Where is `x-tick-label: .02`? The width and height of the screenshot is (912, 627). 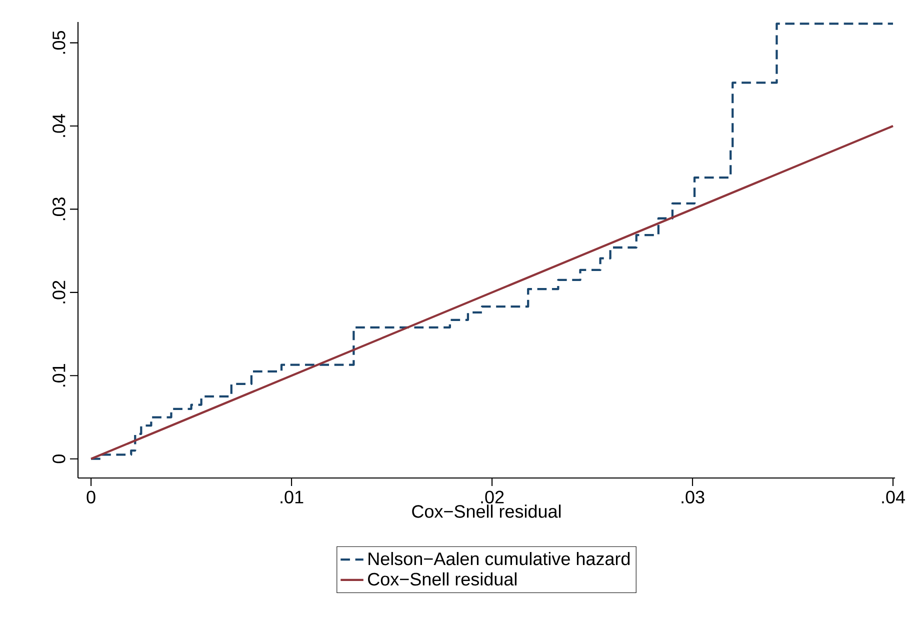
x-tick-label: .02 is located at coordinates (492, 497).